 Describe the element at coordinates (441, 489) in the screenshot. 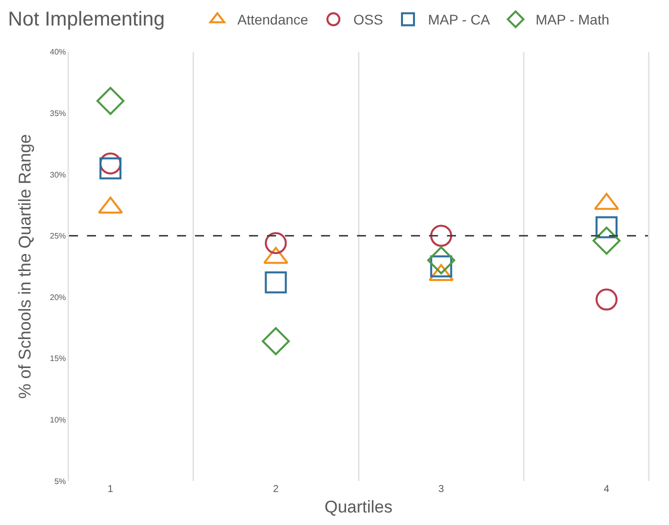

I see `x-tick-label: 3` at that location.